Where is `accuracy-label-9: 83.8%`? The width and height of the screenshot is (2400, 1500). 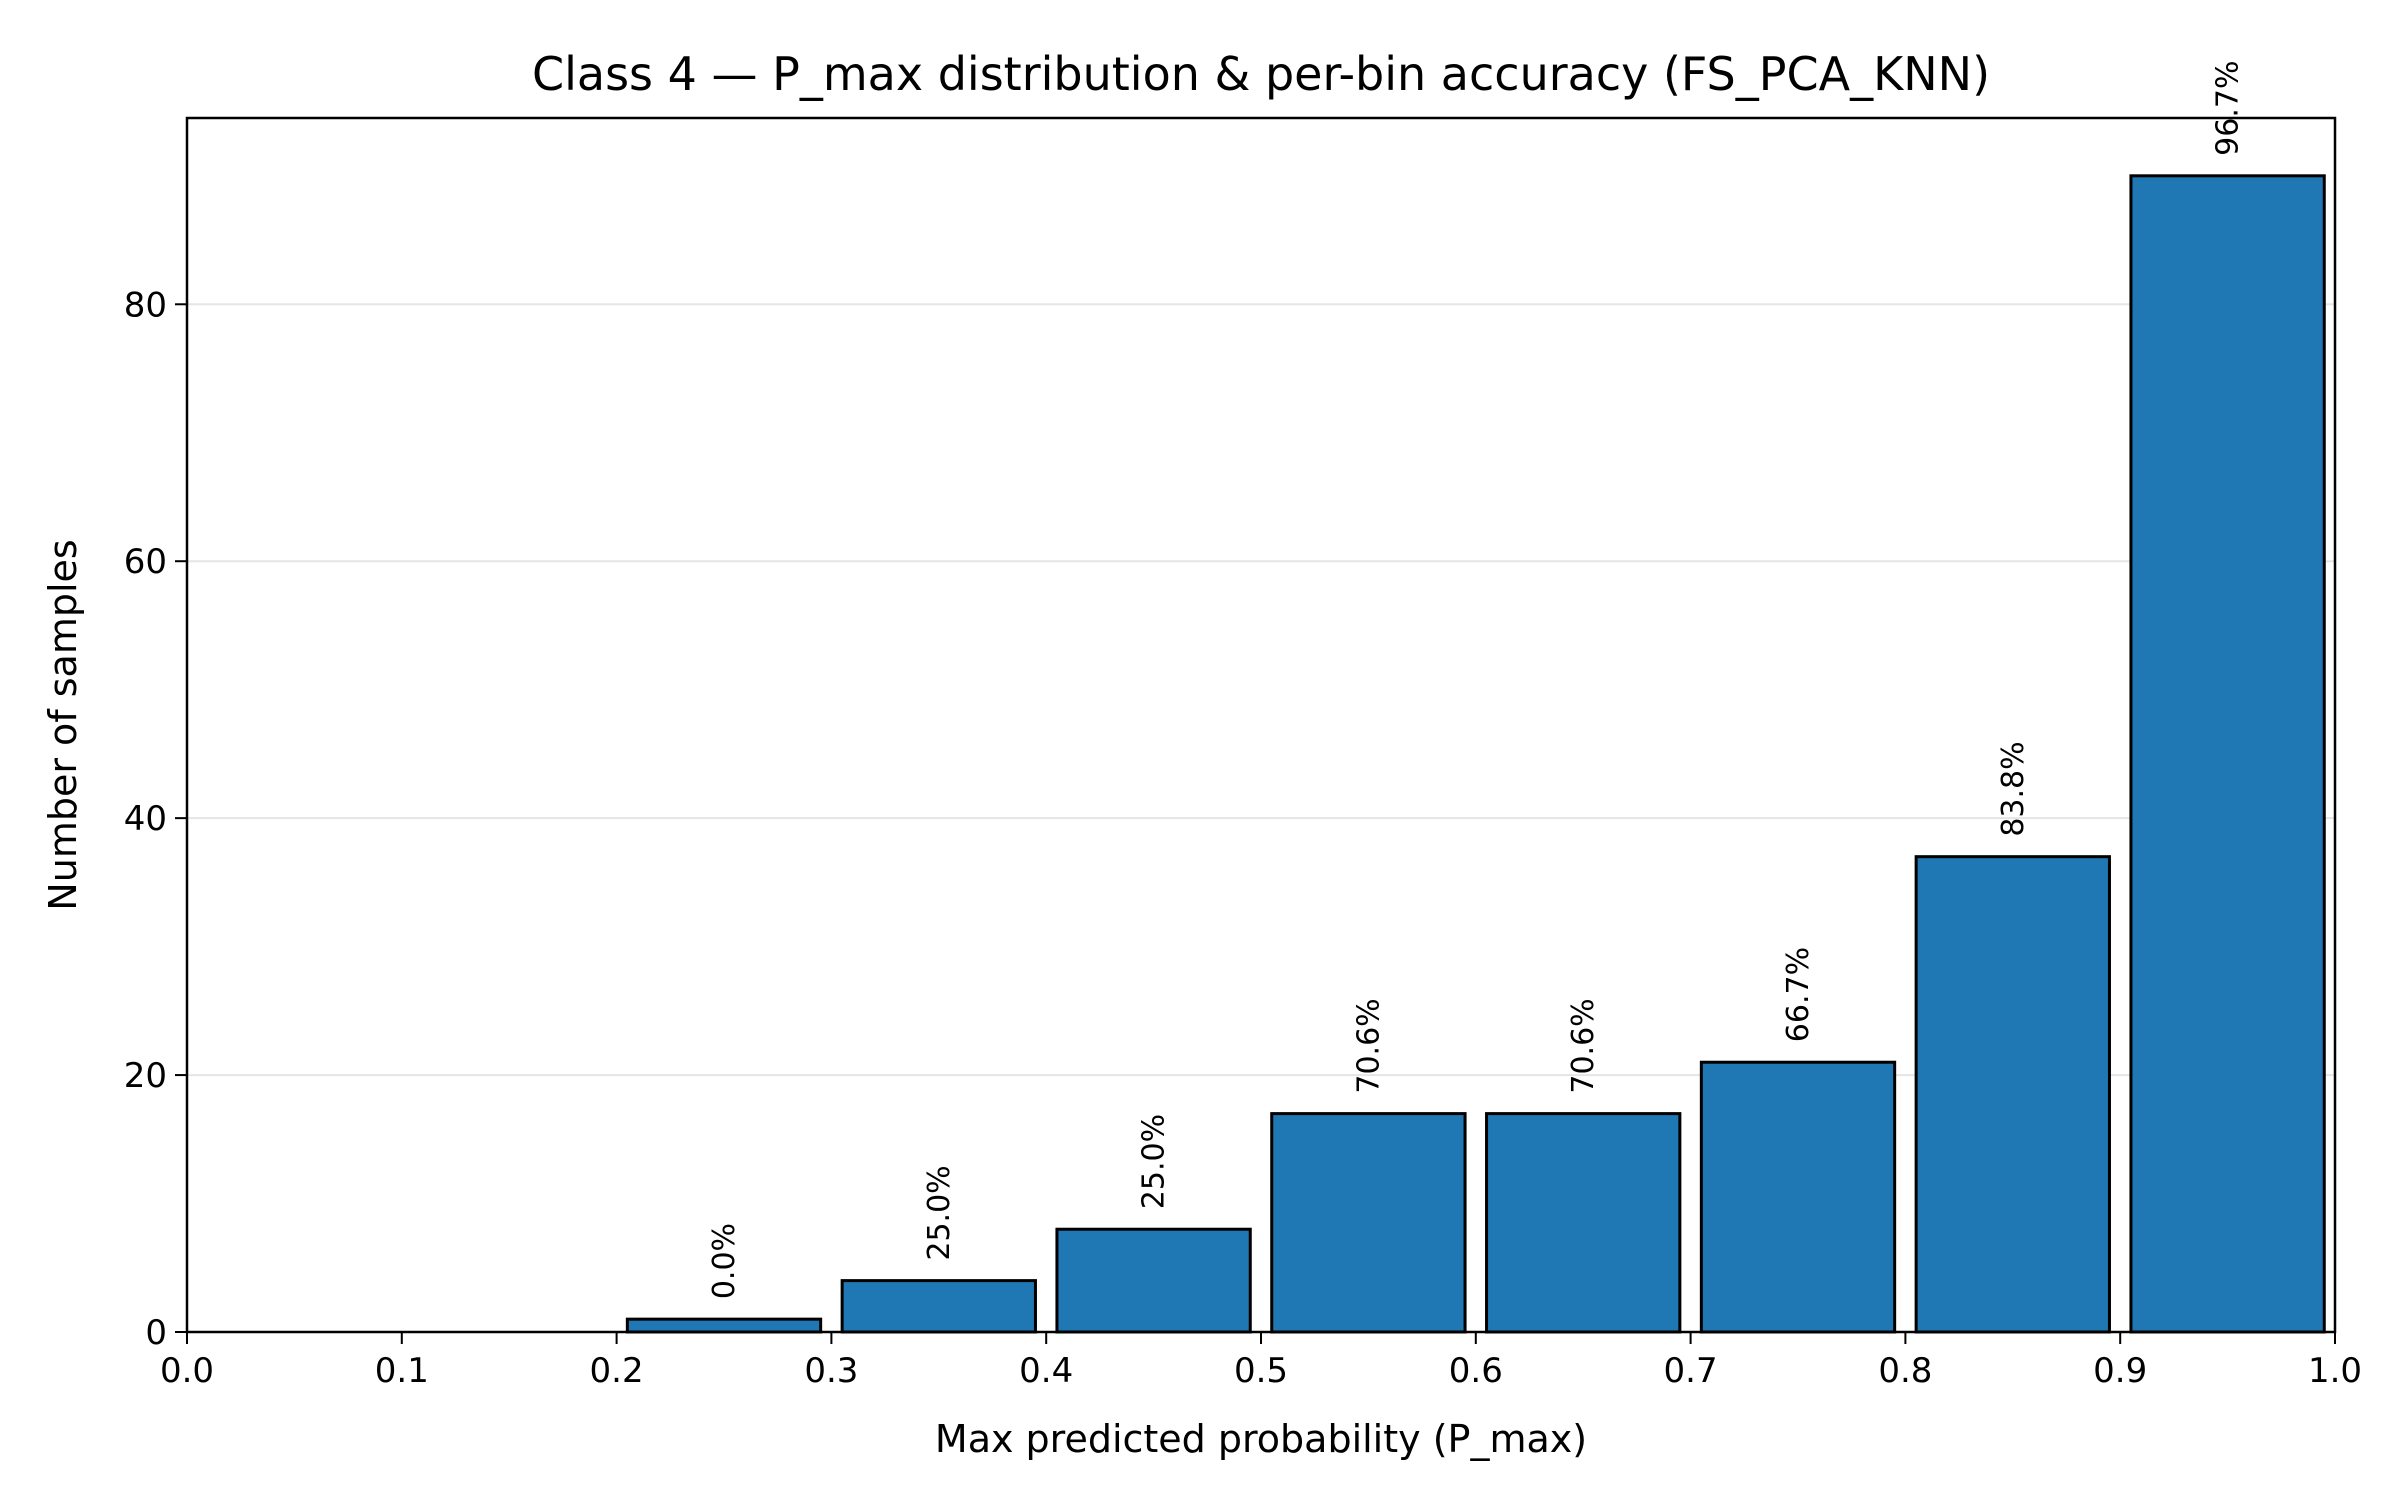 accuracy-label-9: 83.8% is located at coordinates (2013, 788).